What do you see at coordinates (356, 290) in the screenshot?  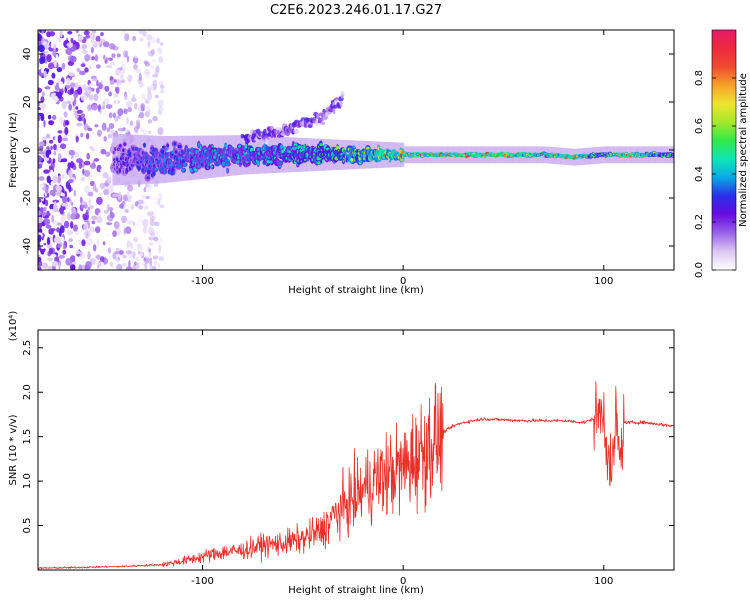 I see `spectrogram-x-axis-label: Height of straight line (km)` at bounding box center [356, 290].